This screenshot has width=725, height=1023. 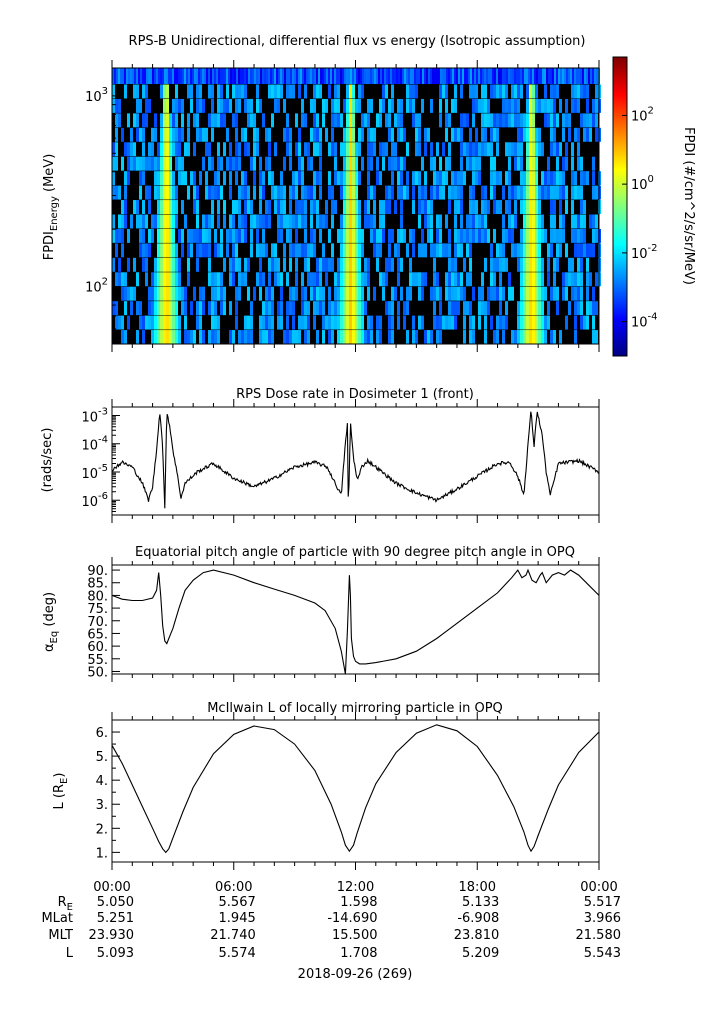 I want to click on ephemeris-value: 1.598, so click(x=358, y=902).